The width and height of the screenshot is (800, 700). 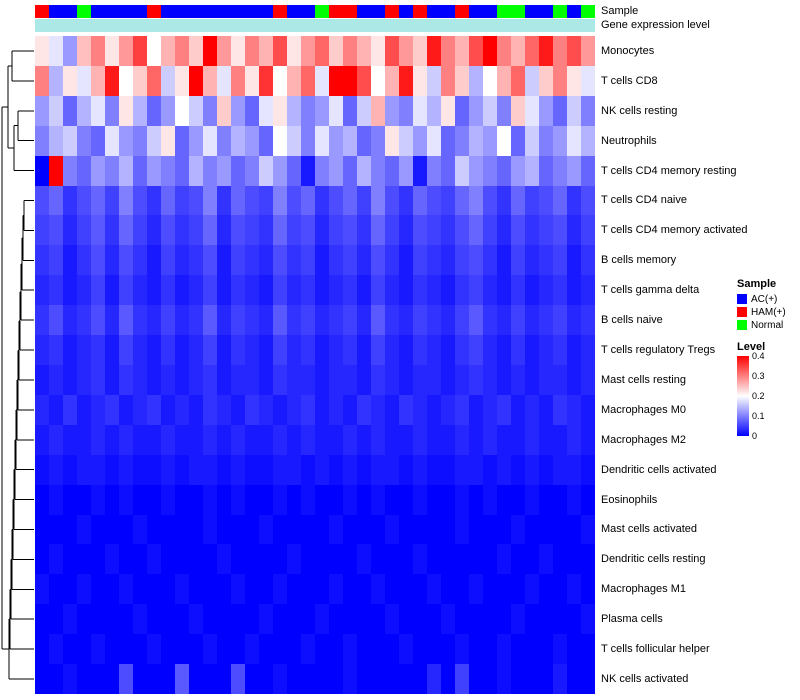 I want to click on row-label: Monocytes, so click(x=628, y=50).